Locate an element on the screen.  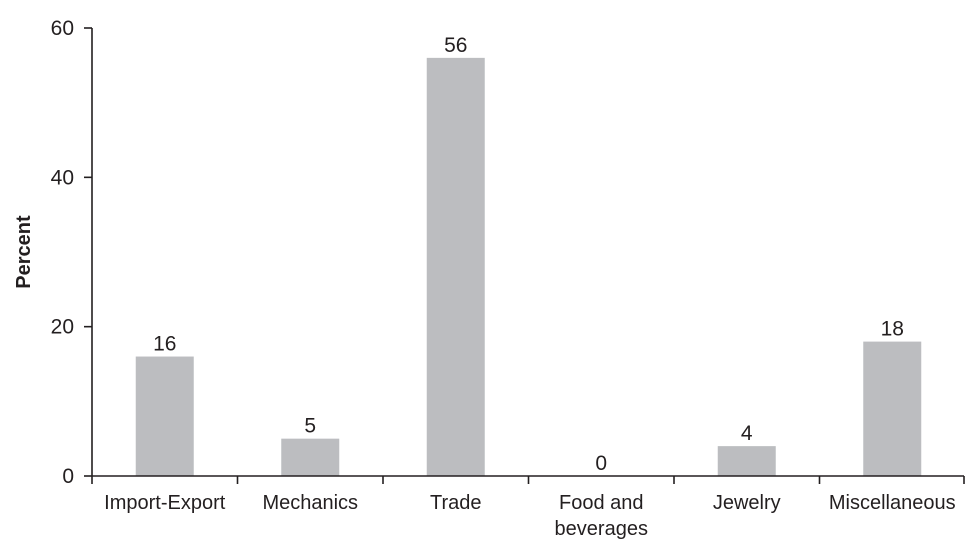
x-category-label-import-export: Import-Export is located at coordinates (165, 503).